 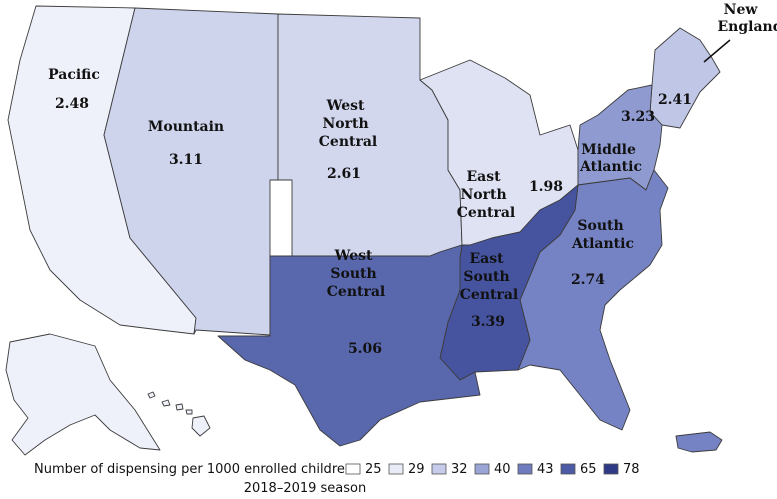 What do you see at coordinates (546, 187) in the screenshot?
I see `label-east-north-central-value: 1.98` at bounding box center [546, 187].